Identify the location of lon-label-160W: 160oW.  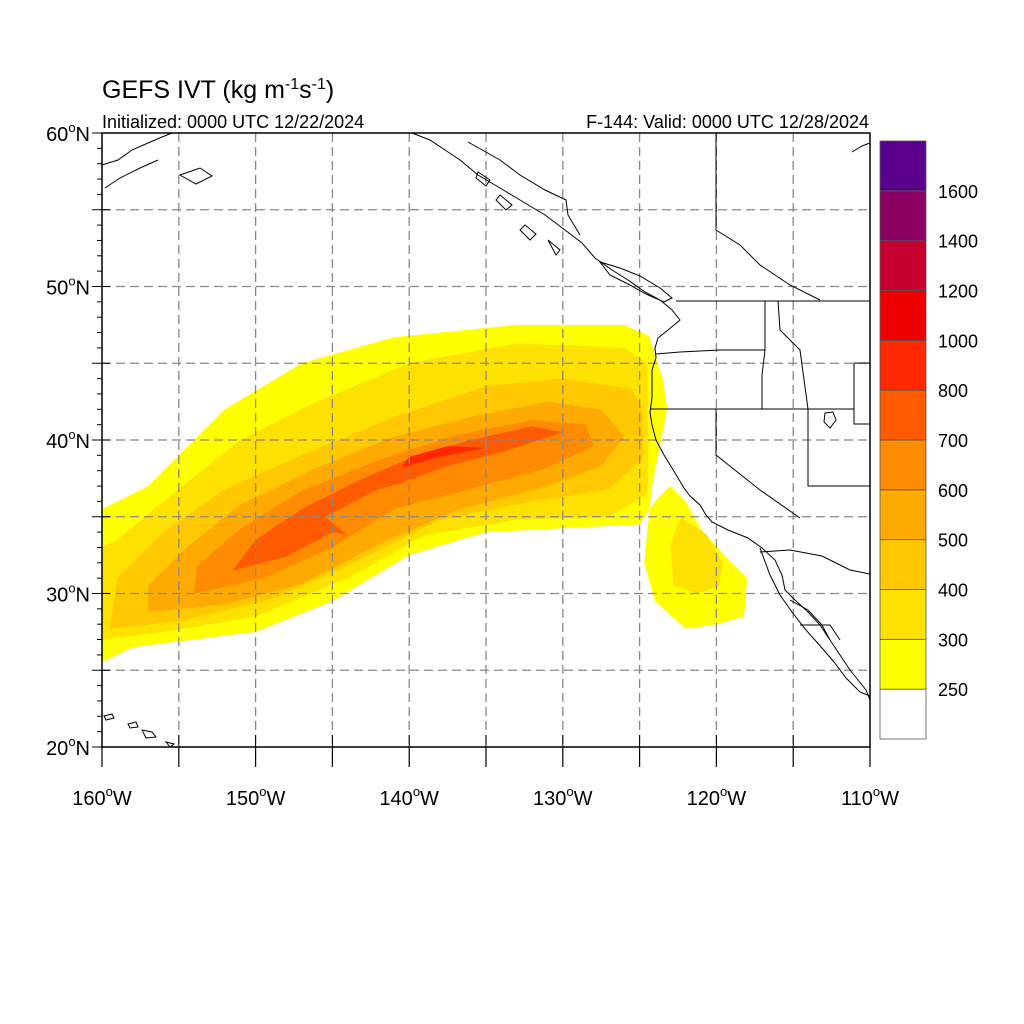
(102, 797).